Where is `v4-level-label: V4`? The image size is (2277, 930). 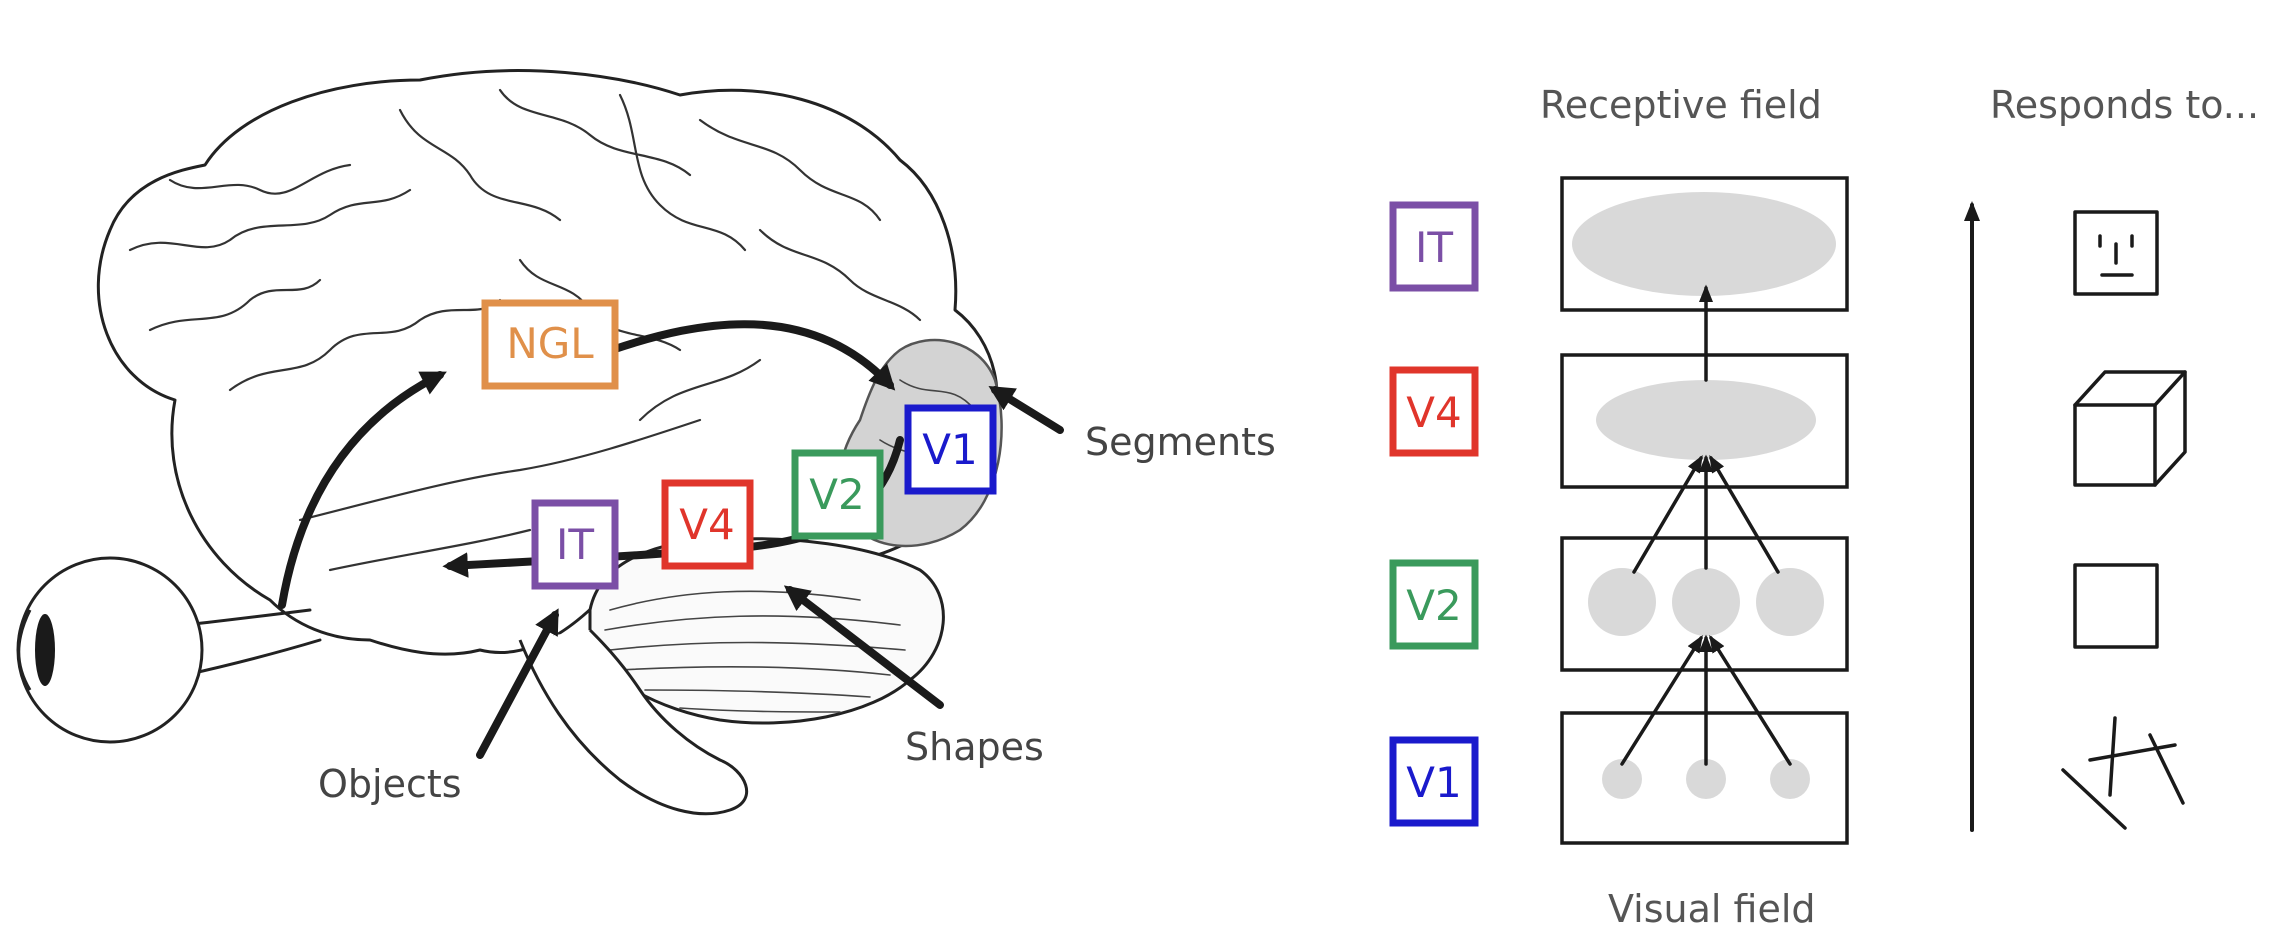
v4-level-label: V4 is located at coordinates (1433, 412).